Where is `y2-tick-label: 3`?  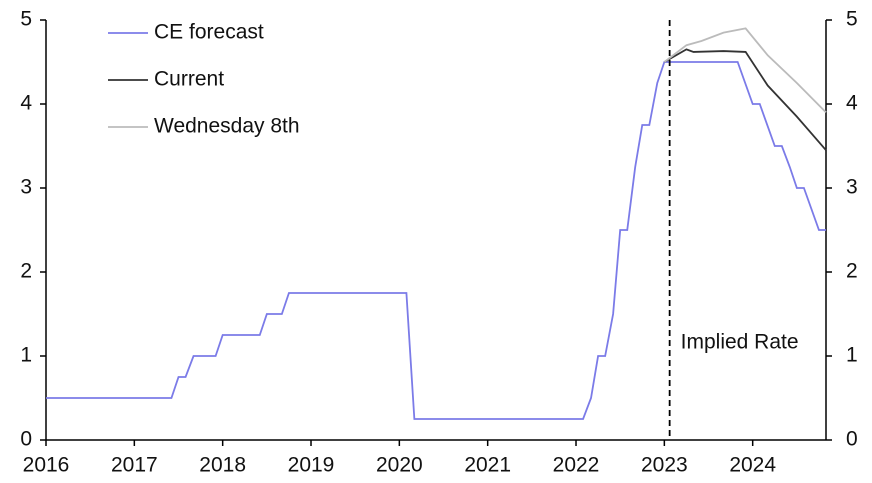 y2-tick-label: 3 is located at coordinates (852, 187).